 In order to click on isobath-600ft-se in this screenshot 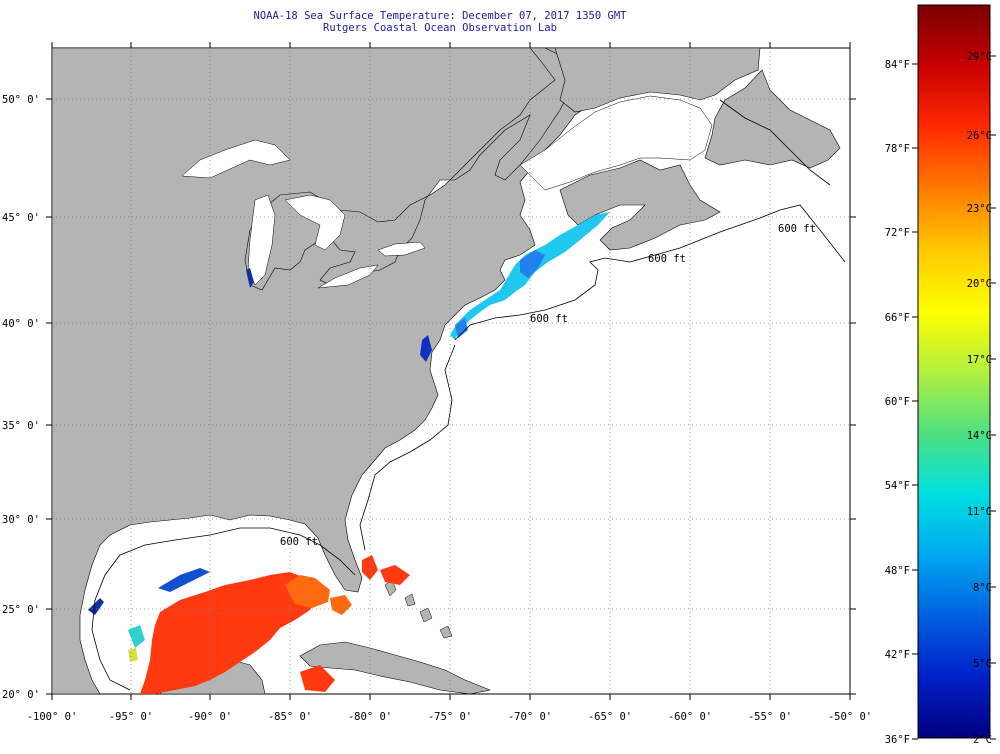, I will do `click(407, 447)`.